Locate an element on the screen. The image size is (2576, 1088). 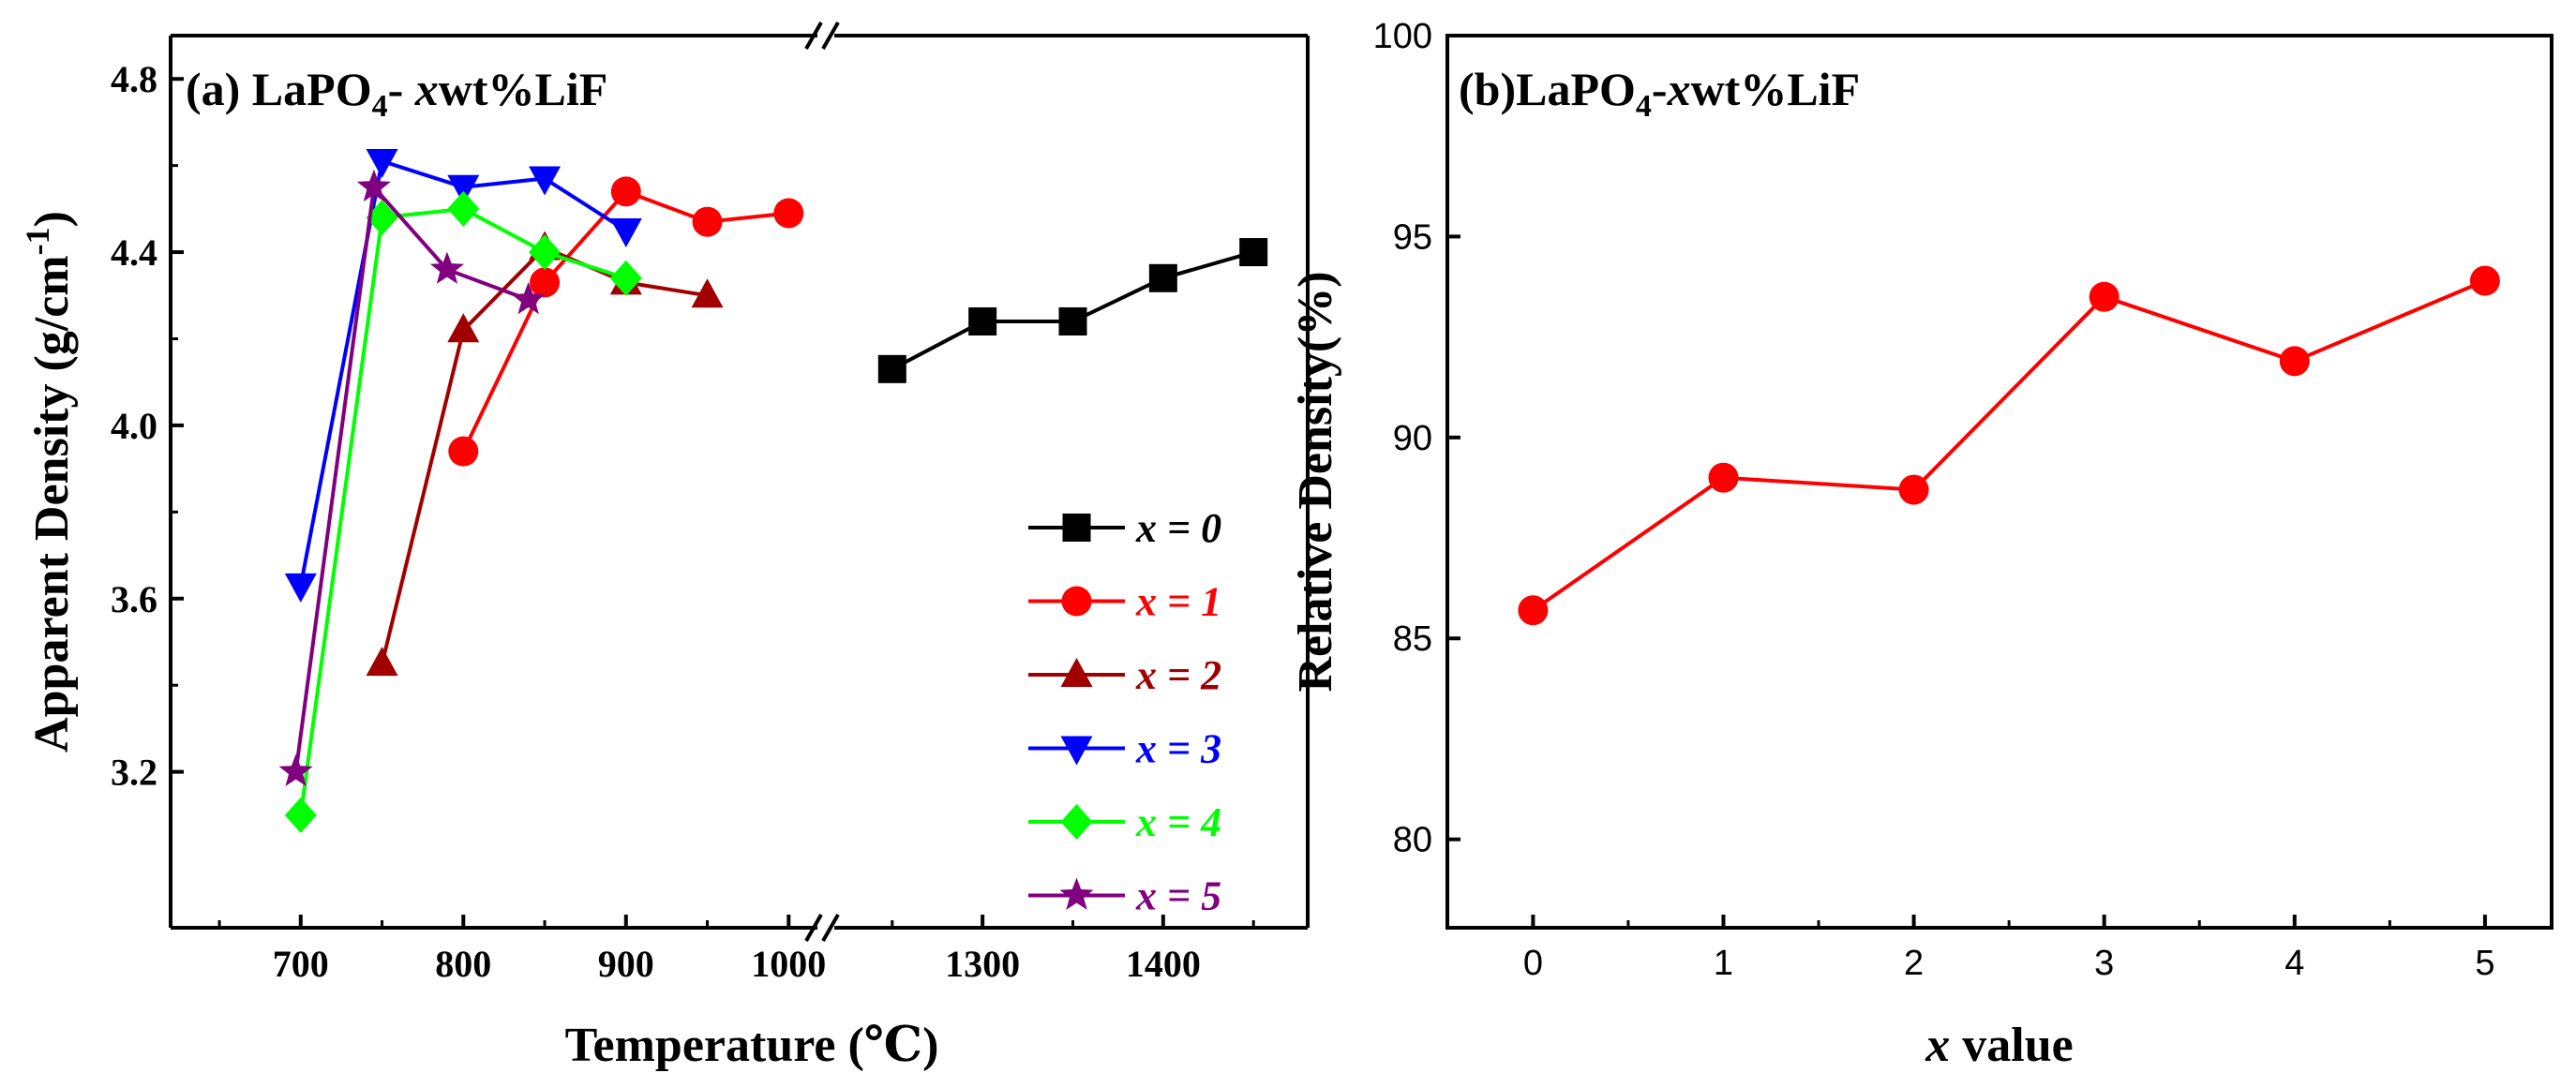
panel-b-x-ticks: 0 1 2 3 4 5 is located at coordinates (2009, 949).